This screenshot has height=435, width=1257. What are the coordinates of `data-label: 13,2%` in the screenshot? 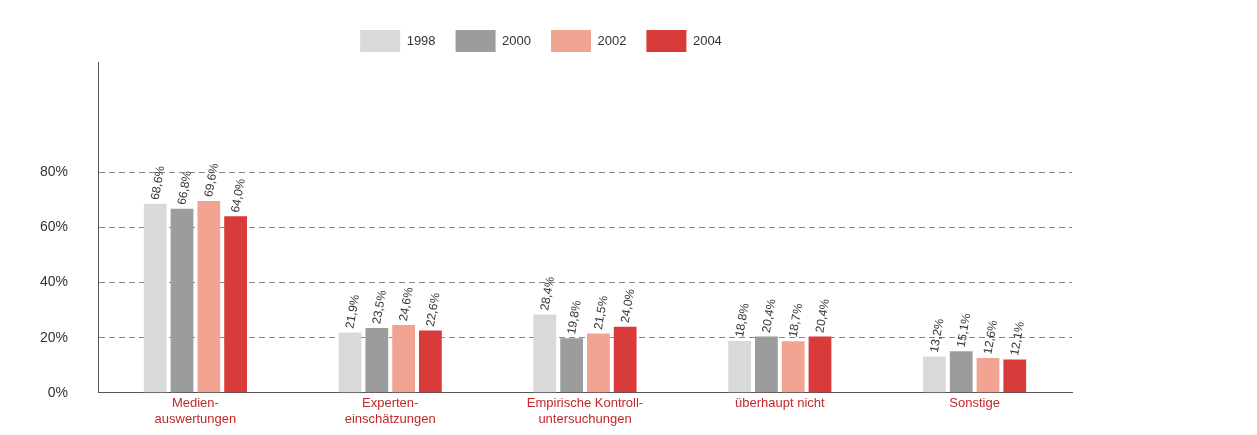 It's located at (936, 335).